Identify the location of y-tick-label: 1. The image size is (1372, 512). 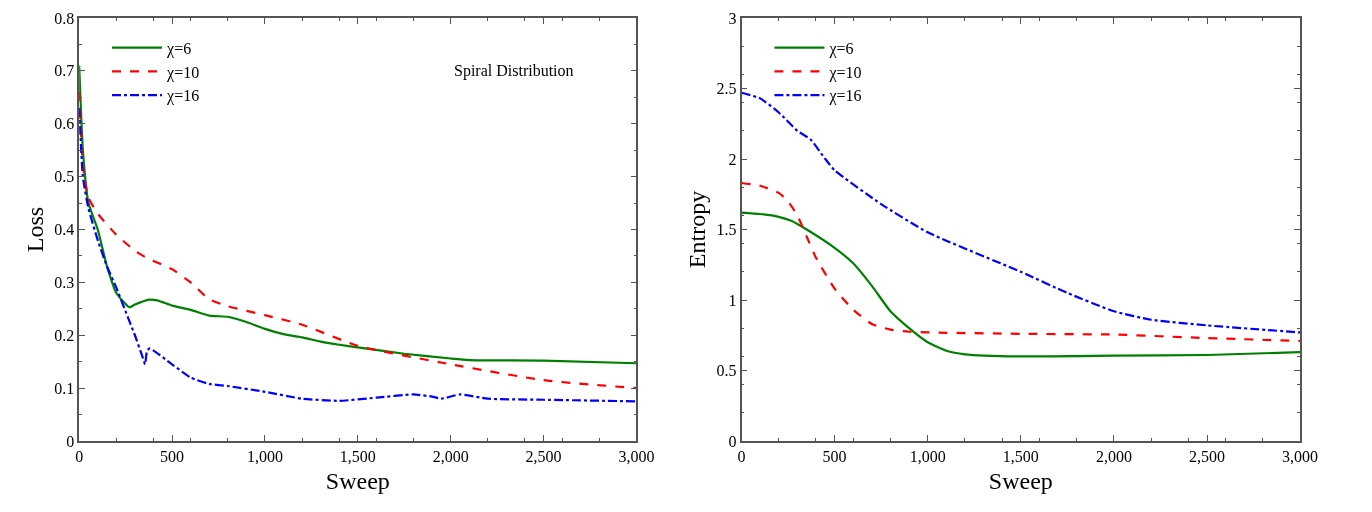
(732, 300).